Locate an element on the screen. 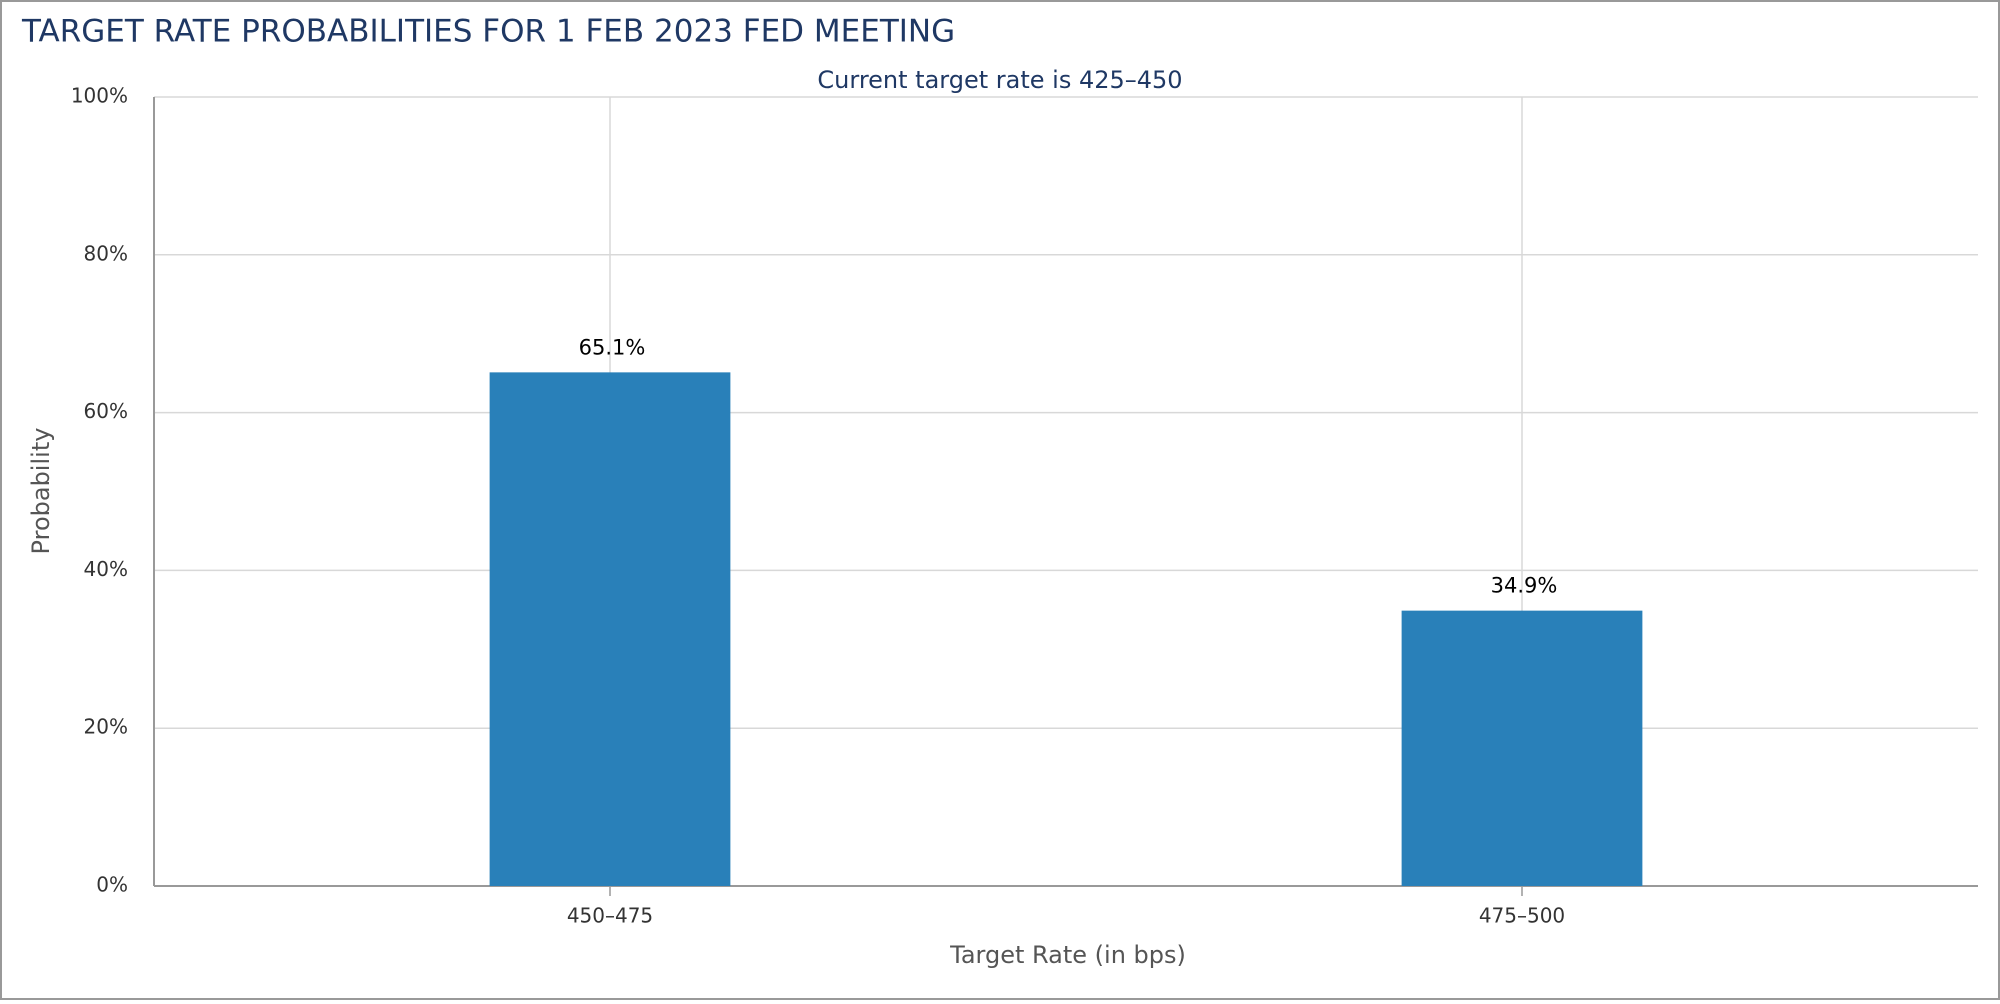  chart-subtitle: Current target rate is 425–450 is located at coordinates (999, 80).